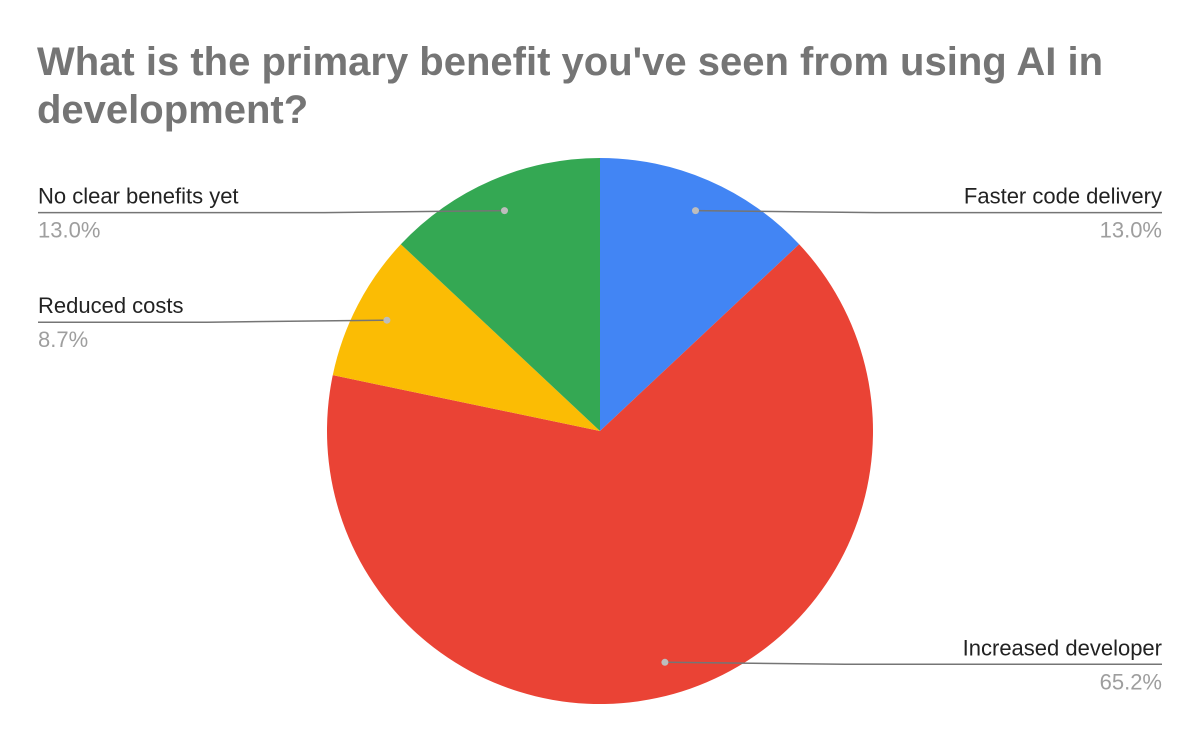 The width and height of the screenshot is (1200, 742). Describe the element at coordinates (700, 294) in the screenshot. I see `pie-slice-faster-code-delivery` at that location.